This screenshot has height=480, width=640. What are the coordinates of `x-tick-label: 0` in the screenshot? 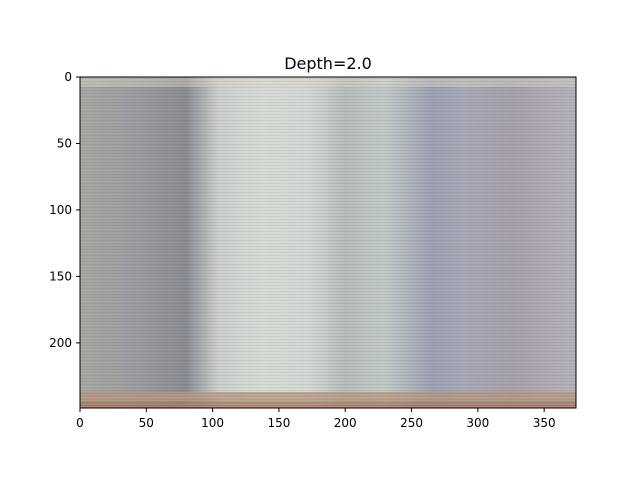 It's located at (80, 423).